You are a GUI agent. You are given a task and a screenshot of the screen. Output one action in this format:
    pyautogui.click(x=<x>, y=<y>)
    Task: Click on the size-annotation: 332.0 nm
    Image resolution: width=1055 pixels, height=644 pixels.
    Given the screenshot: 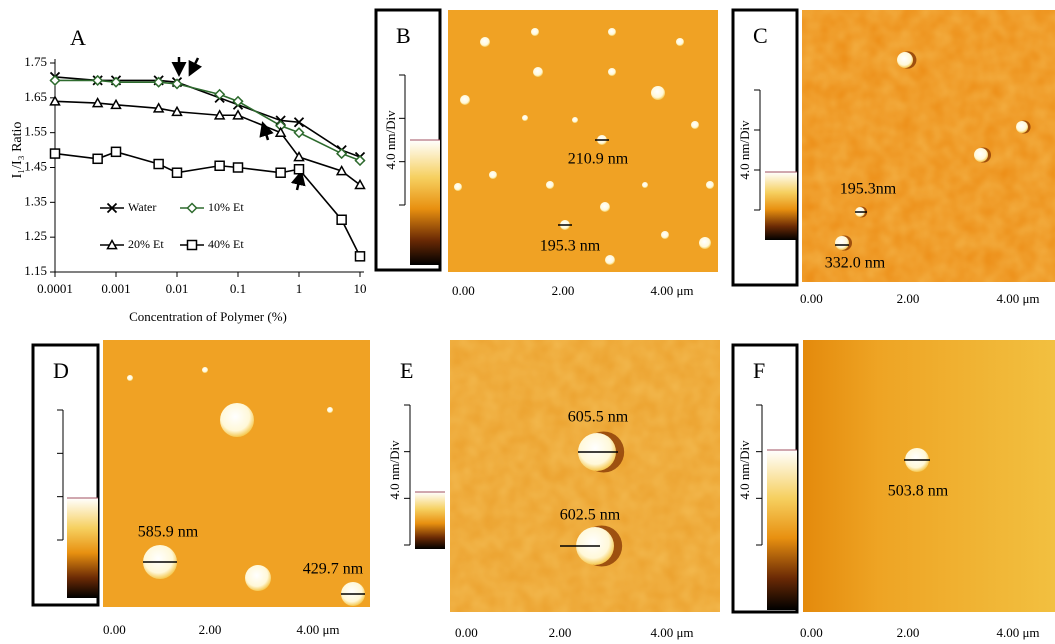 What is the action you would take?
    pyautogui.click(x=855, y=263)
    